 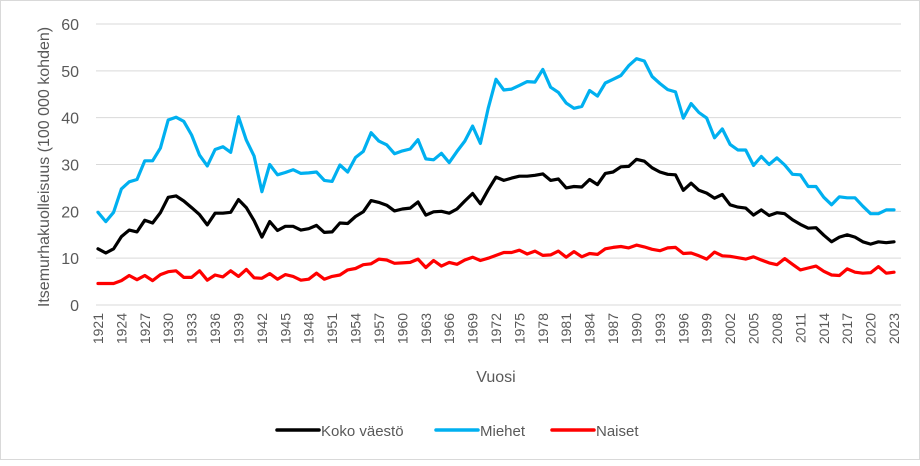 I want to click on y-tick-label: 40, so click(x=70, y=119).